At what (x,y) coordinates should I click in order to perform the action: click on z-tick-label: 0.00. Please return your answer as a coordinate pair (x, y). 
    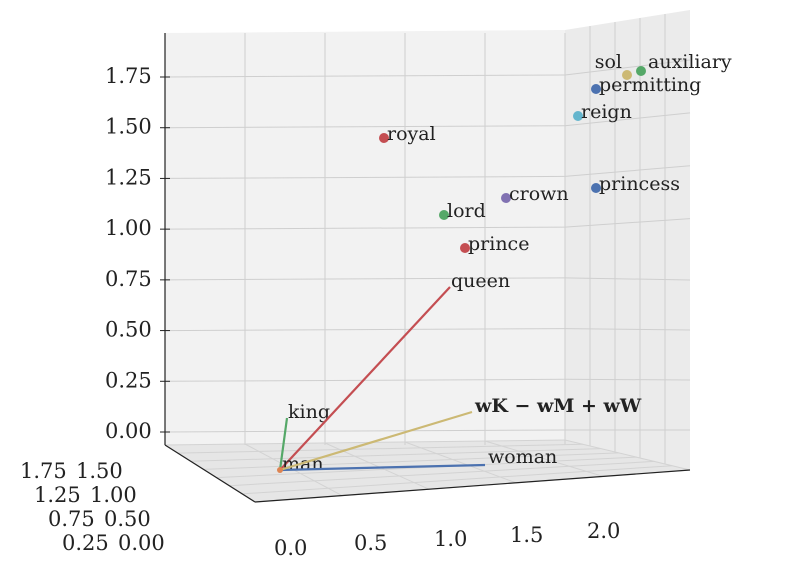
    Looking at the image, I should click on (128, 431).